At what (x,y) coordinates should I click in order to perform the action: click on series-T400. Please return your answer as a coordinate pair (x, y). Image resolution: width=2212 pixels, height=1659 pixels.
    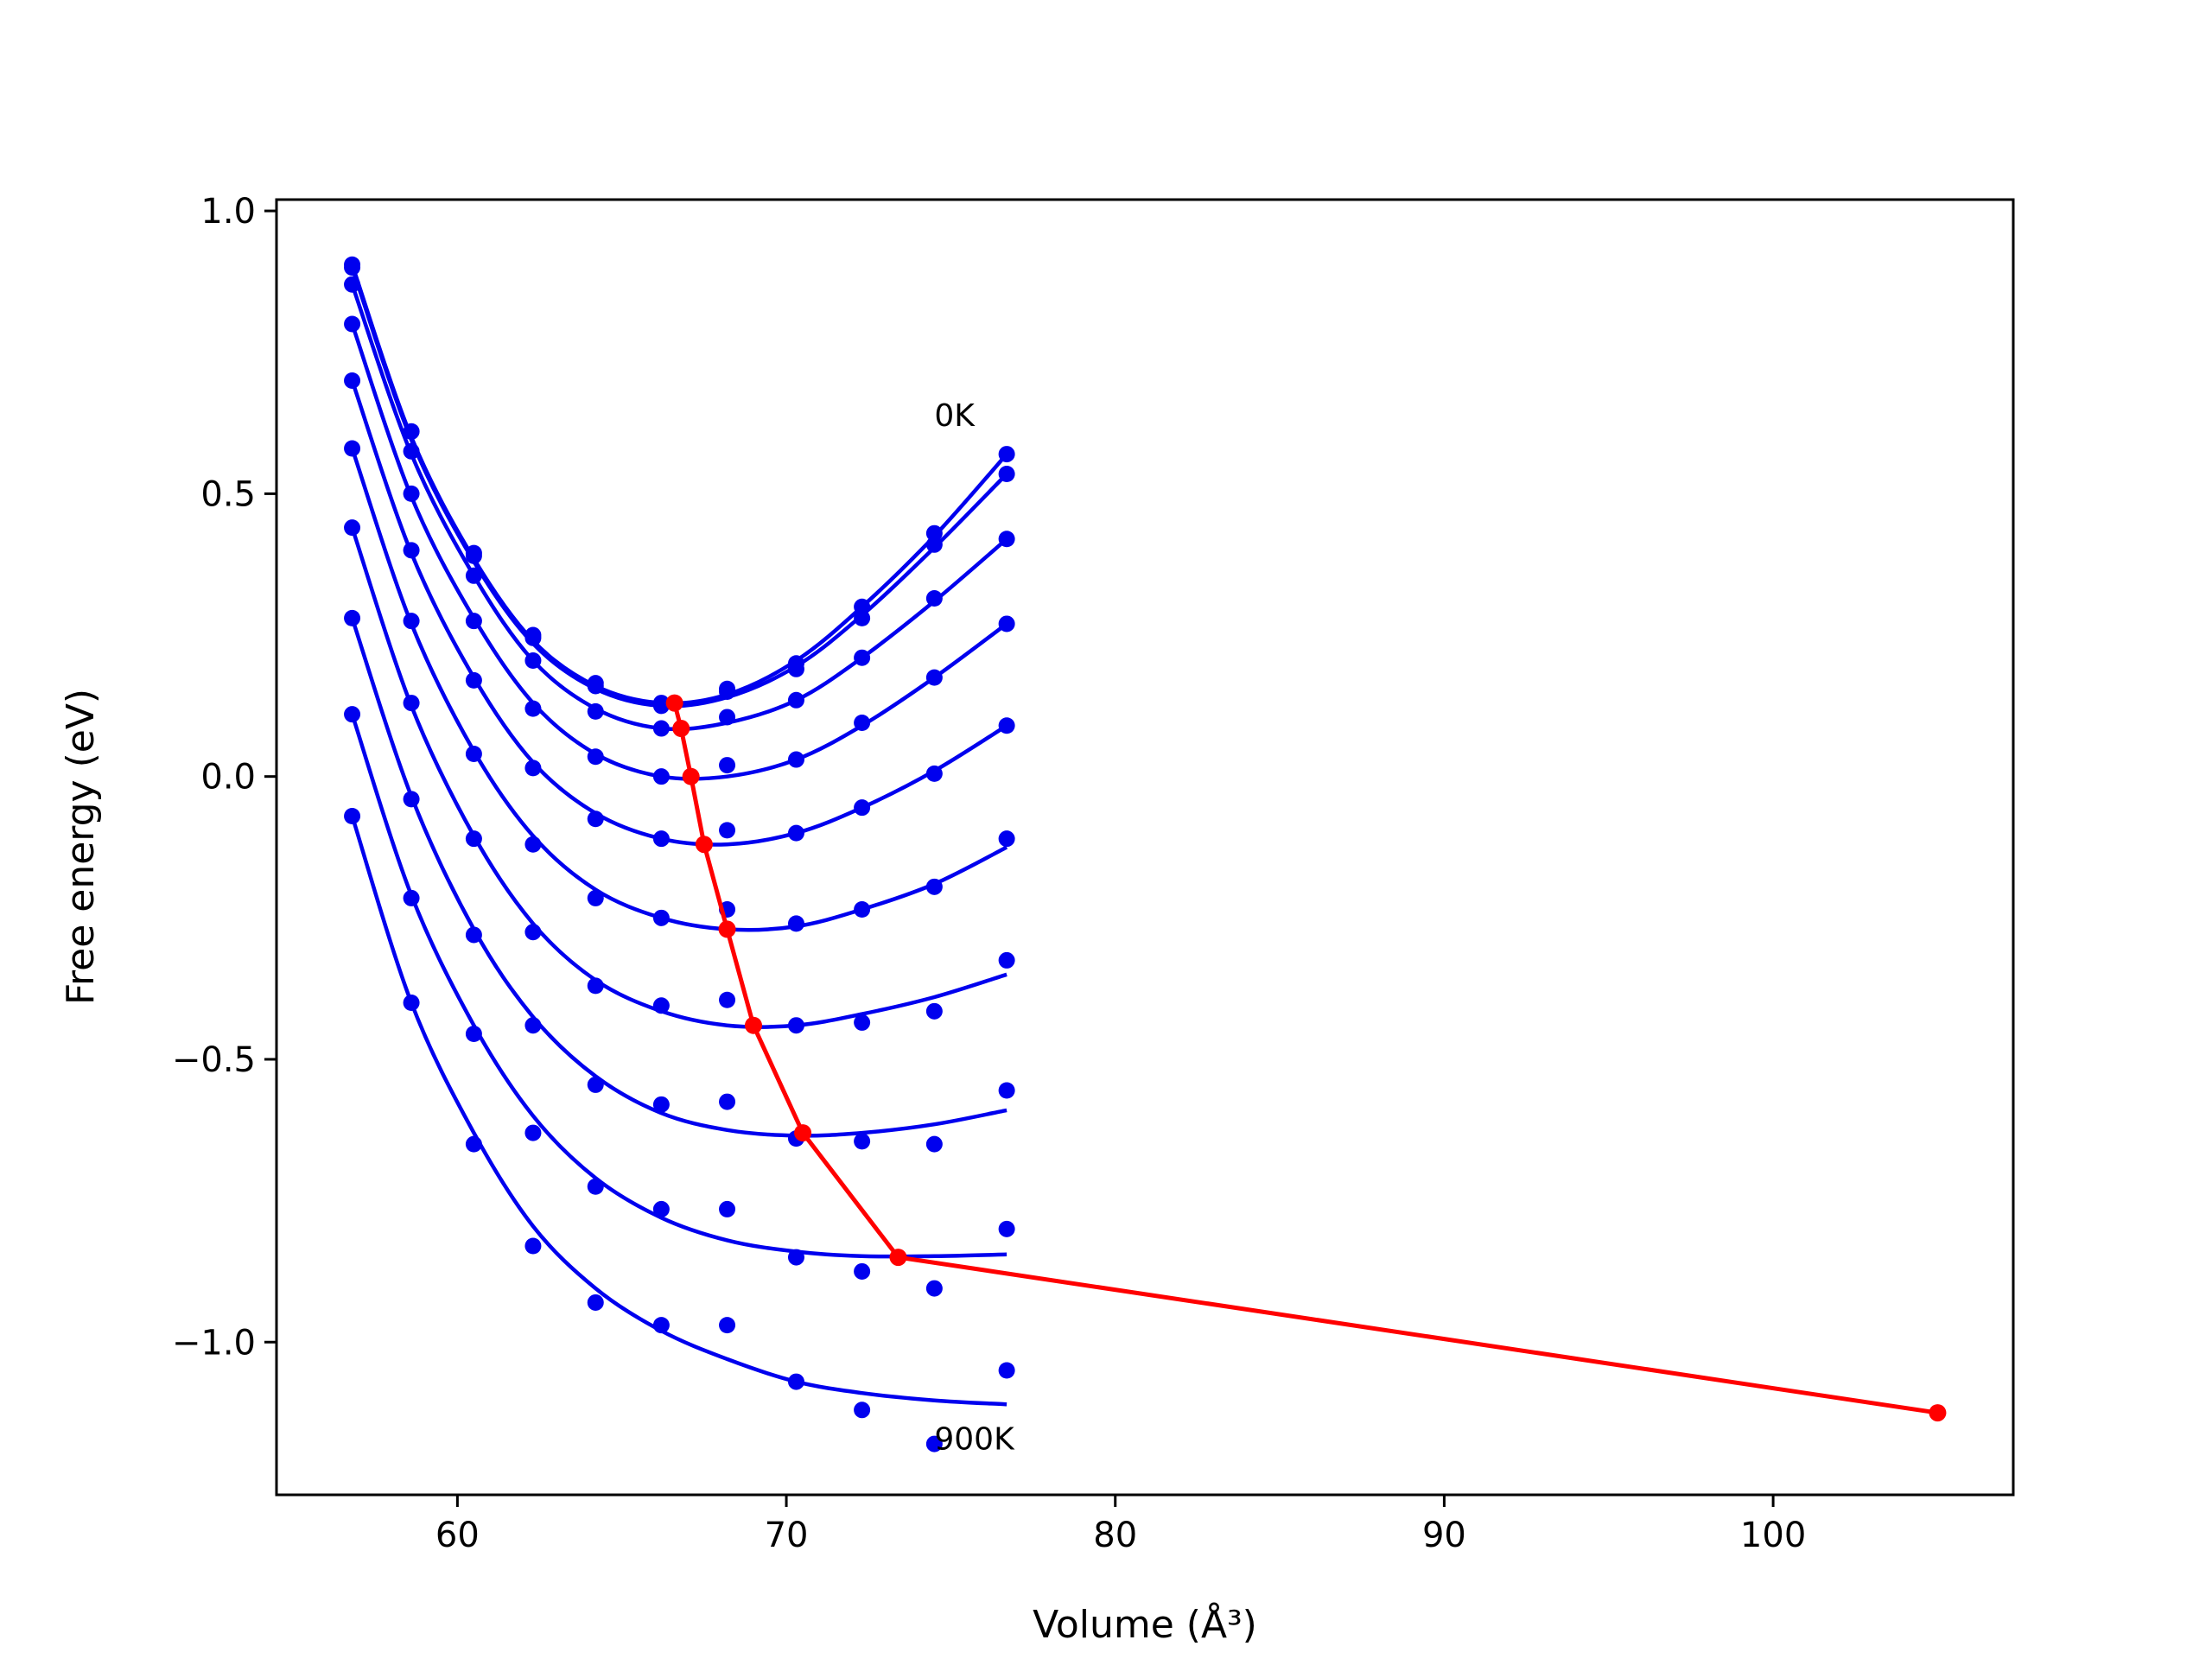
    Looking at the image, I should click on (679, 610).